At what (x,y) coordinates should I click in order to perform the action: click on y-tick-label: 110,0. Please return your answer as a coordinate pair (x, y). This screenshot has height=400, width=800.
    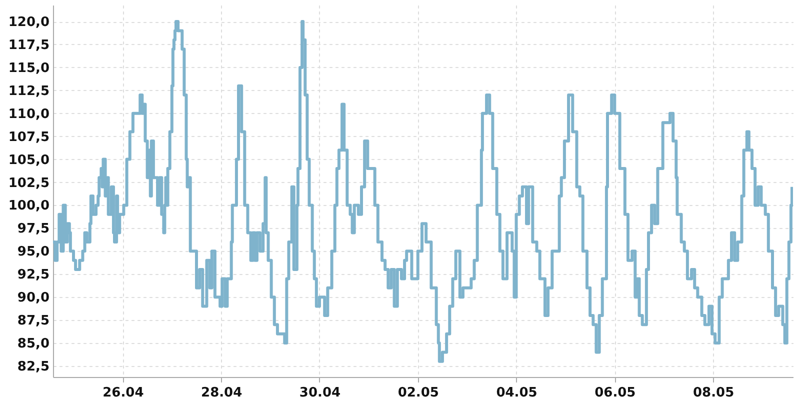
    Looking at the image, I should click on (29, 114).